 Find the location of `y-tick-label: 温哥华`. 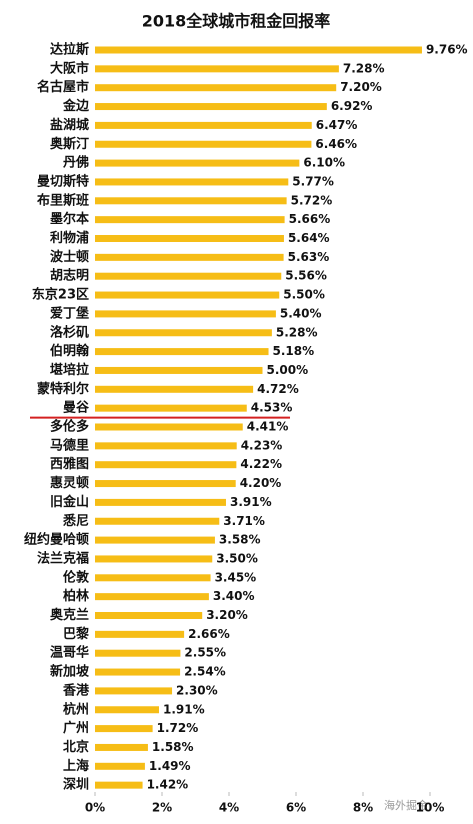

y-tick-label: 温哥华 is located at coordinates (69, 653).